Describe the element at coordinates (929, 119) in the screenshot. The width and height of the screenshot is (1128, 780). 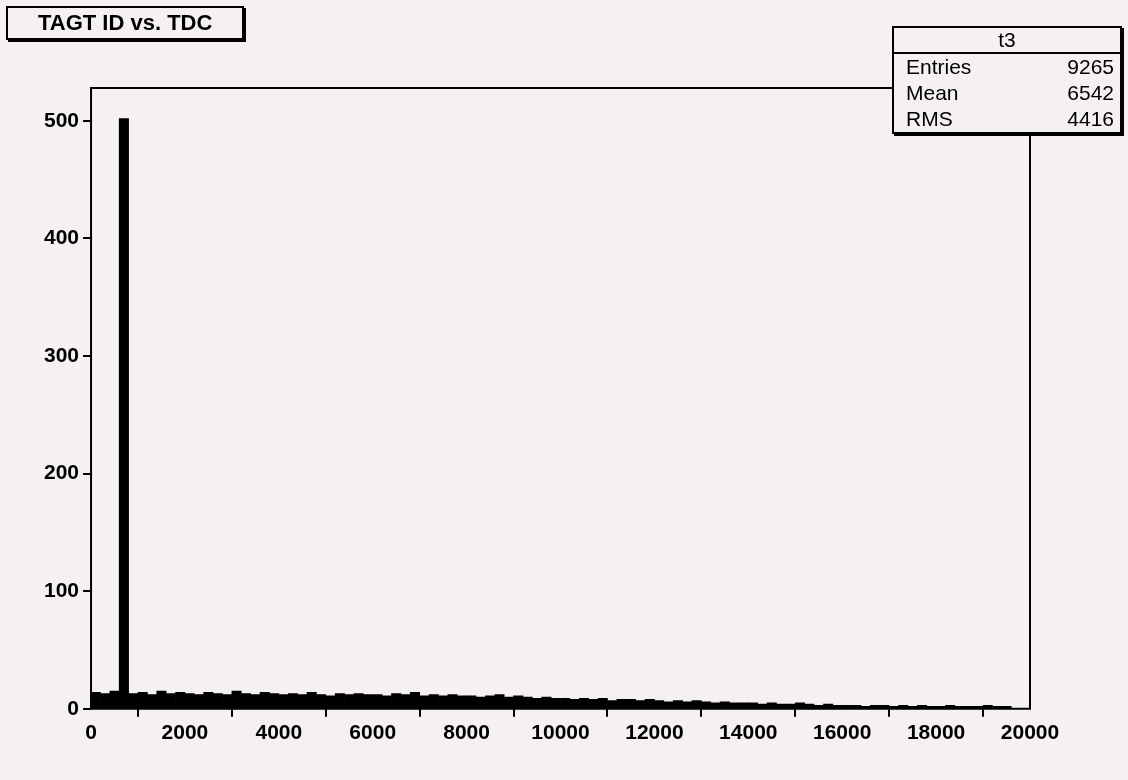
I see `annotation: RMS` at that location.